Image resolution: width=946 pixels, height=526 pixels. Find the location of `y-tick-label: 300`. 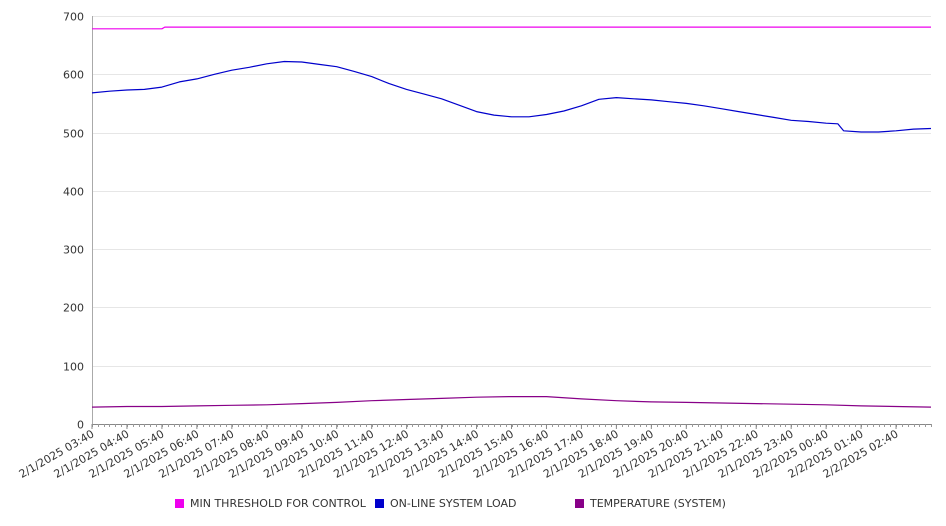

y-tick-label: 300 is located at coordinates (73, 250).